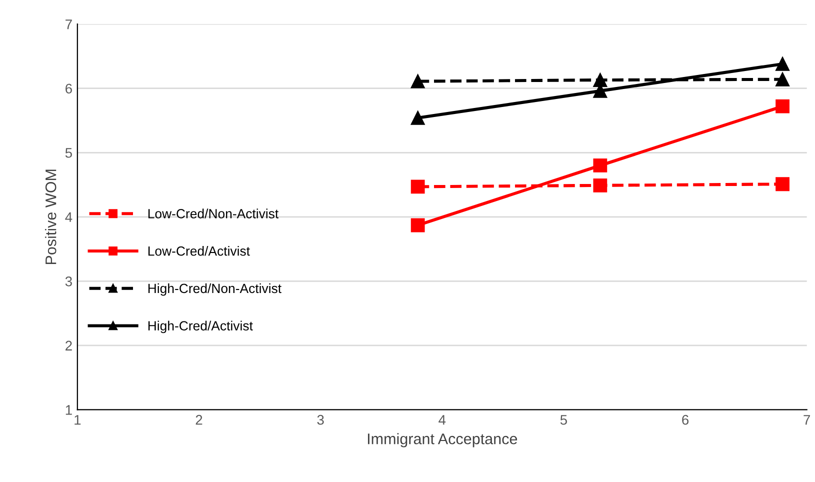 This screenshot has width=815, height=482. I want to click on x-tick-label: 5, so click(563, 420).